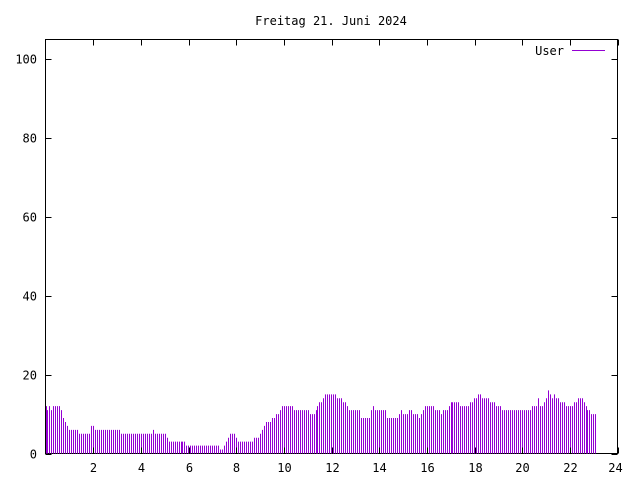  I want to click on x-tick-label: 8, so click(236, 468).